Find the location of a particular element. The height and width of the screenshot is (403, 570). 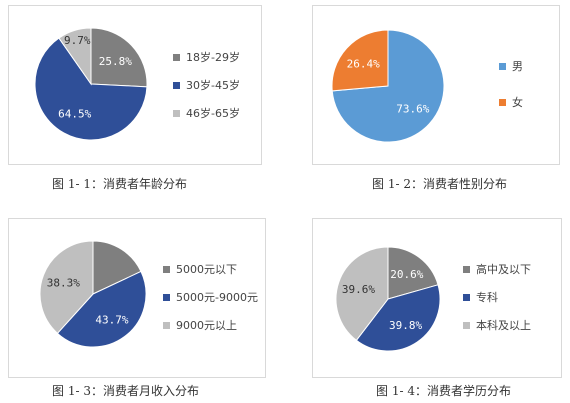

legend-age: 18岁-29岁 30岁-45岁 46岁-65岁 is located at coordinates (206, 91).